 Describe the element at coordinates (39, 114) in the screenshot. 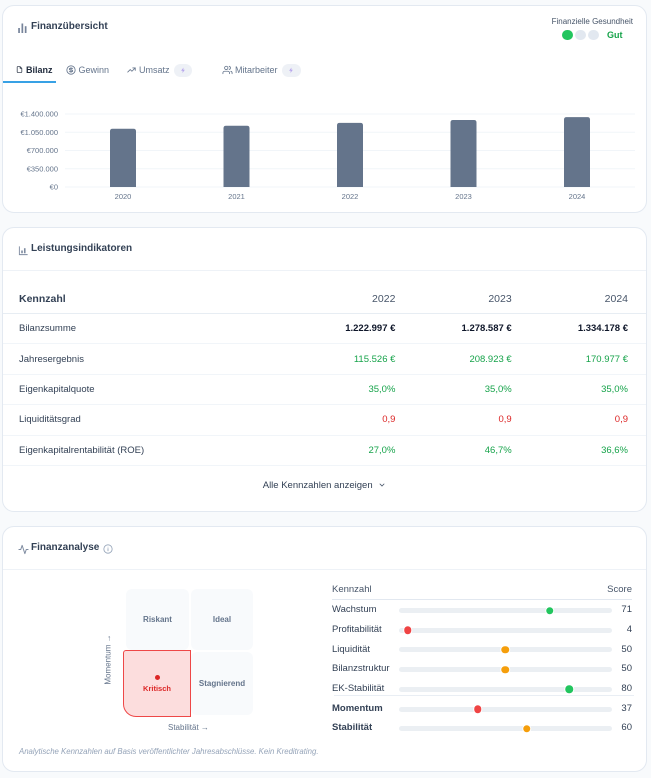

I see `svg-text: €1.400.000` at that location.